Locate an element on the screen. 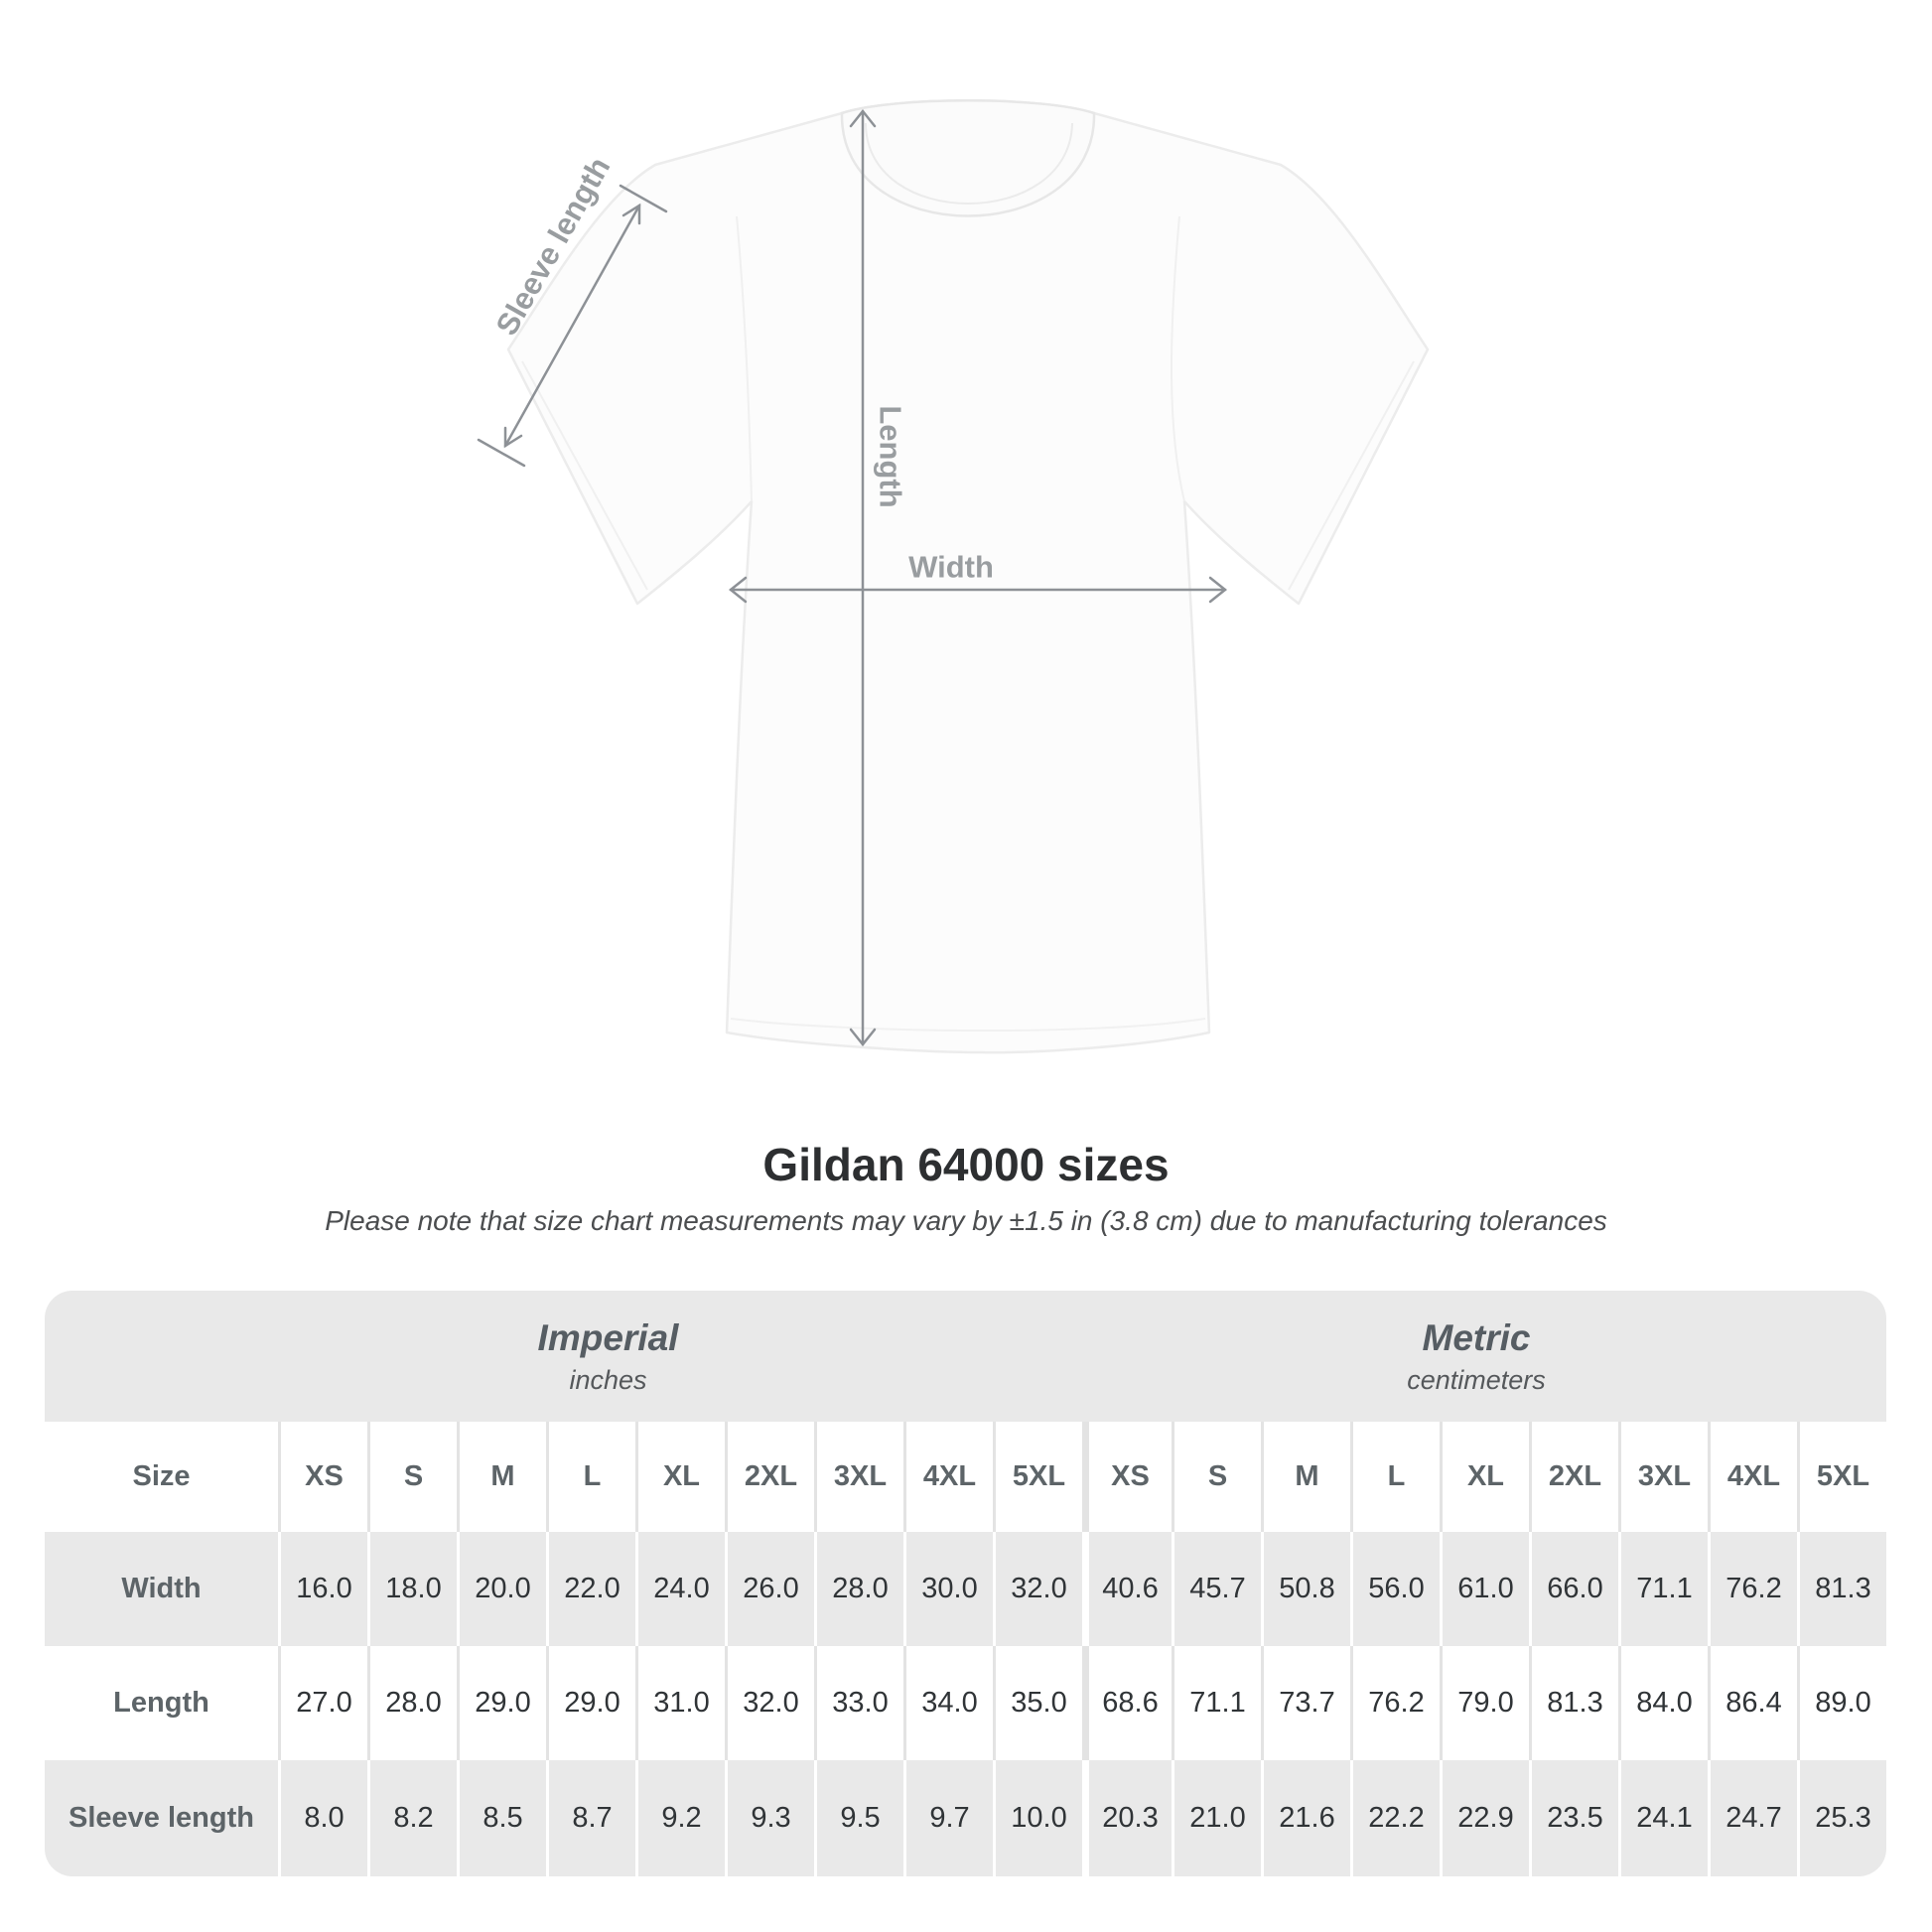 This screenshot has height=1932, width=1932. value-cell: 50.8 is located at coordinates (1305, 1589).